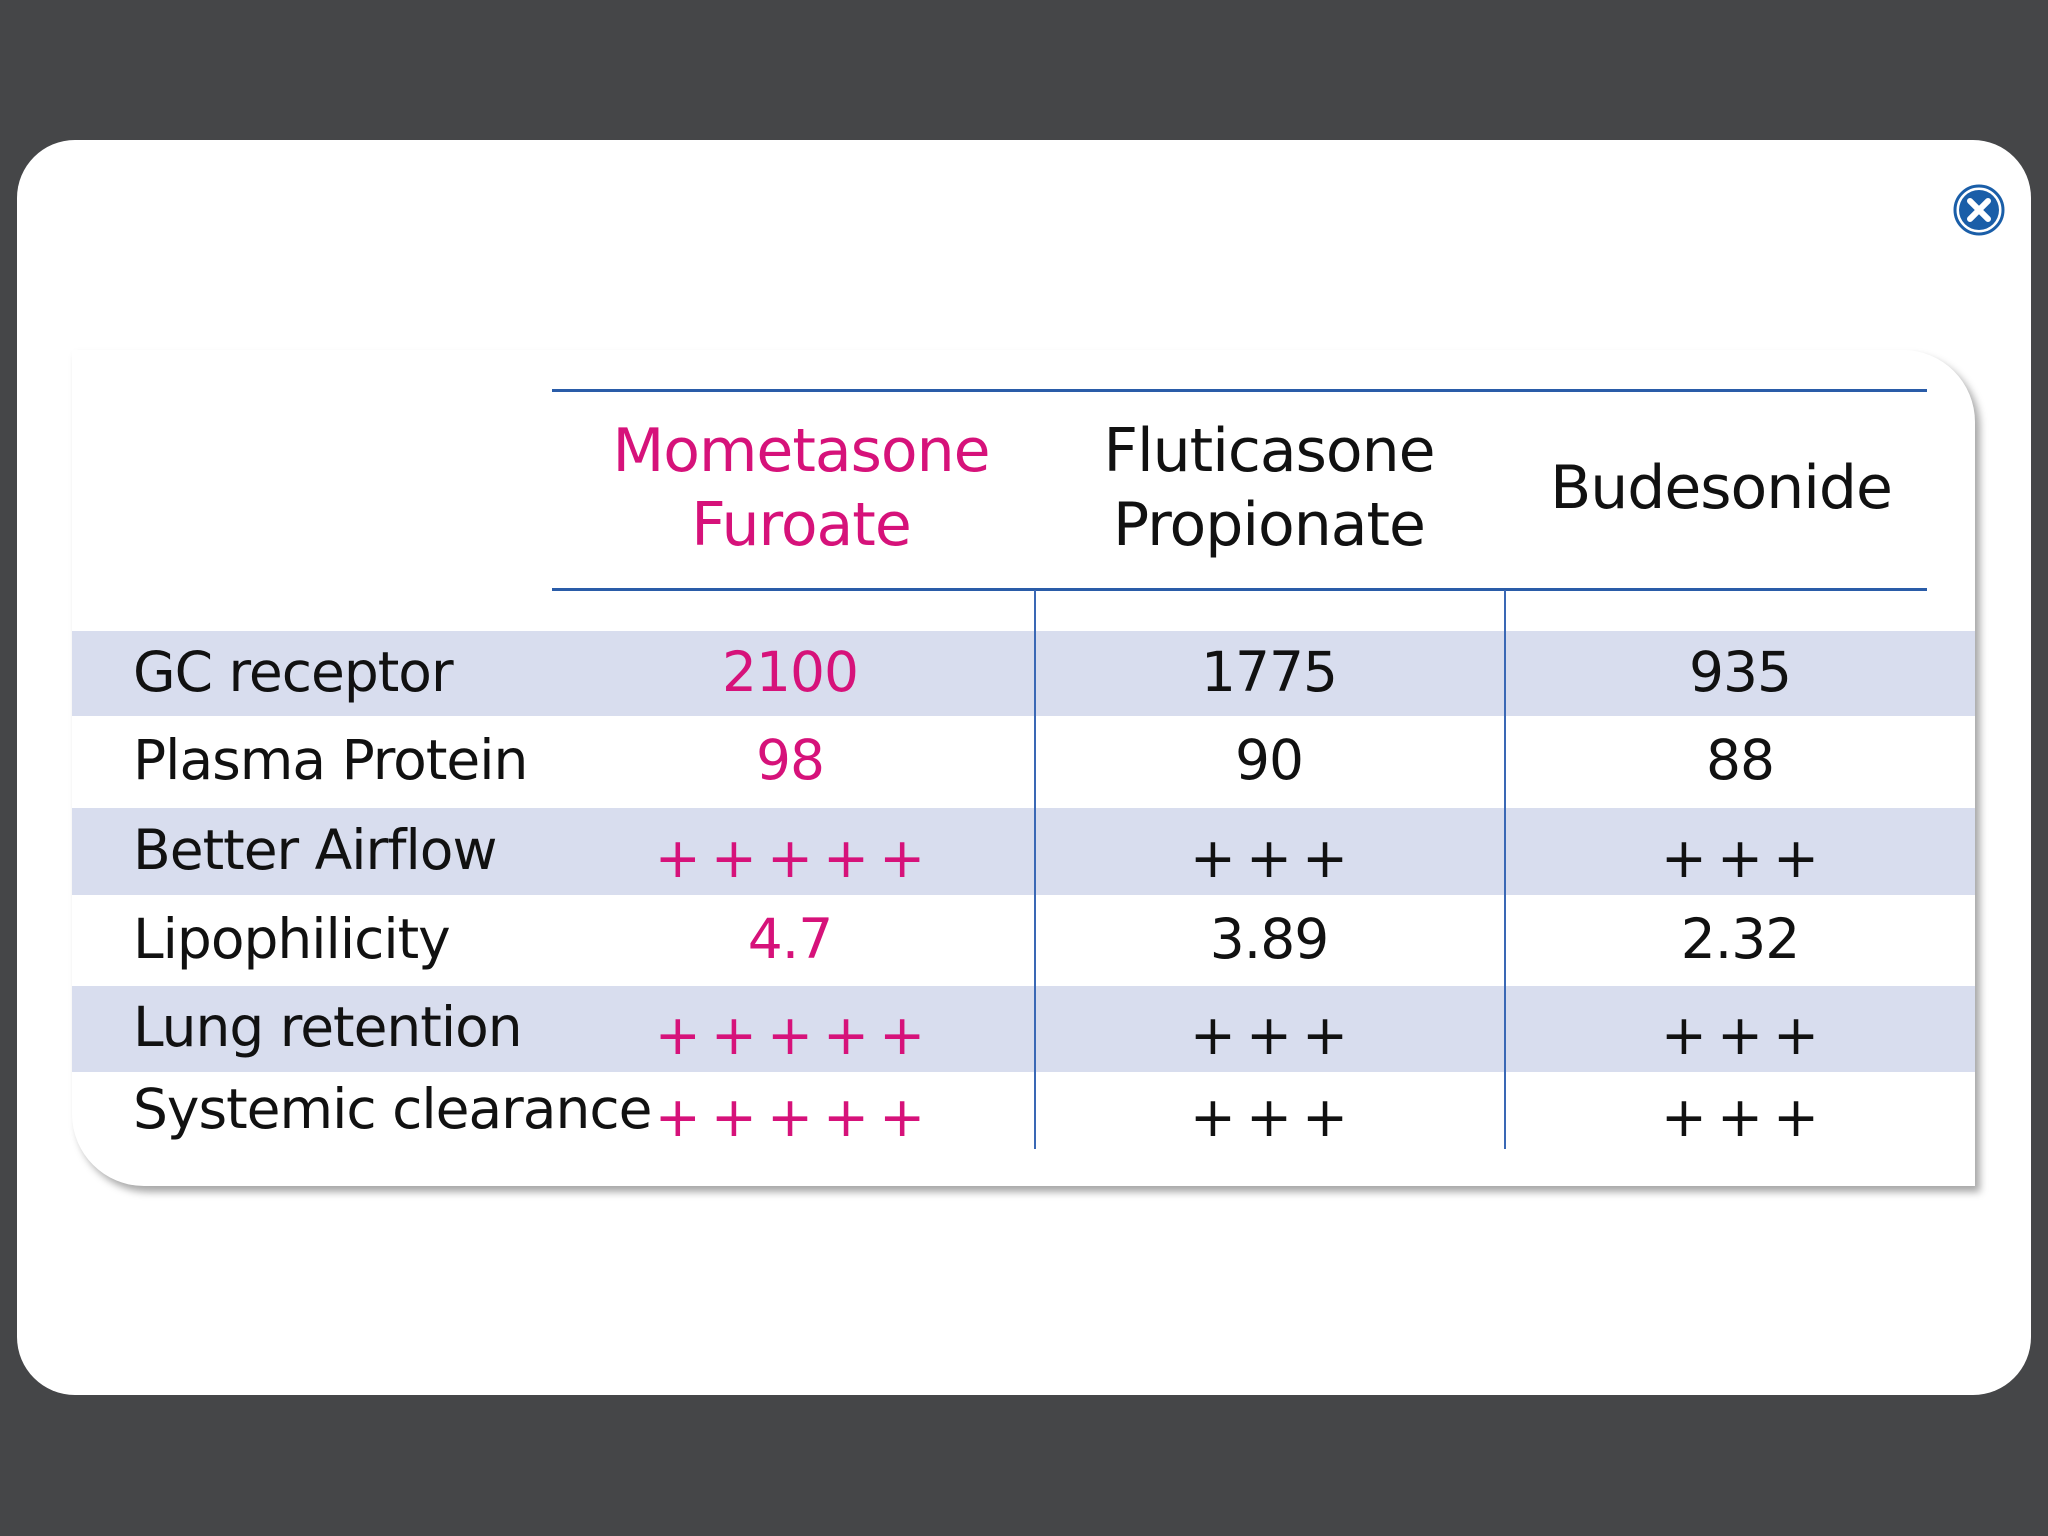 Image resolution: width=2048 pixels, height=1536 pixels. Describe the element at coordinates (790, 938) in the screenshot. I see `table-cell: 4.7` at that location.